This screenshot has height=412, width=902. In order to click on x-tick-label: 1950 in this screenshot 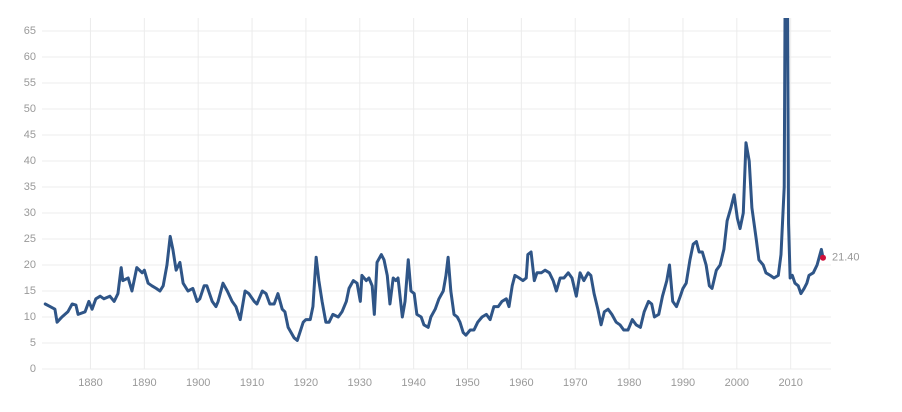, I will do `click(467, 383)`.